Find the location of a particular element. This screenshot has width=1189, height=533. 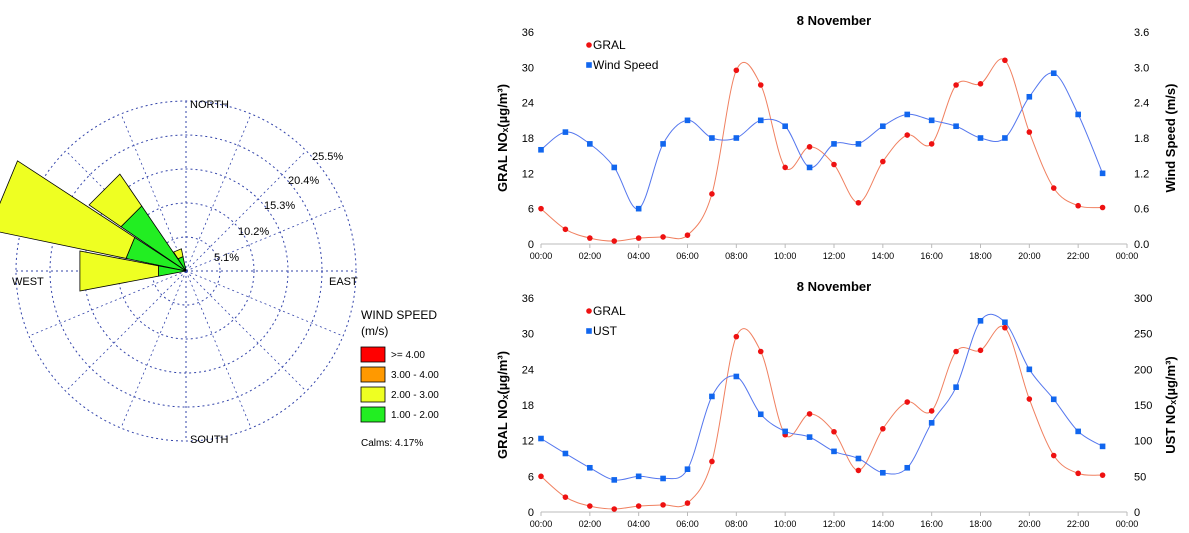

legend-label: 3.00 - 4.00 is located at coordinates (415, 375).